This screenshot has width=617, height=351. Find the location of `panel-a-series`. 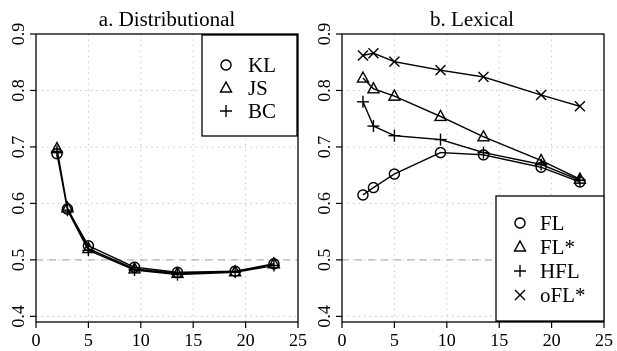

panel-a-series is located at coordinates (165, 211).